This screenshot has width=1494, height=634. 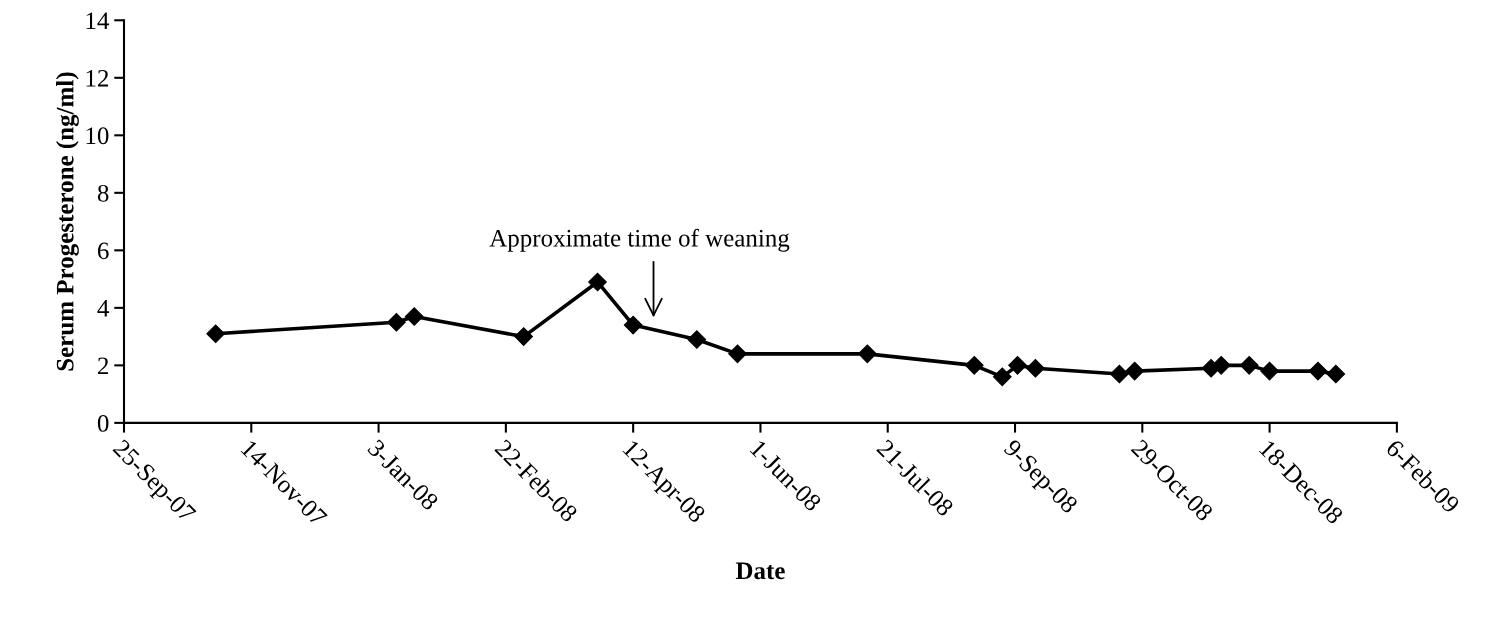 What do you see at coordinates (103, 423) in the screenshot?
I see `y-tick-label: 0` at bounding box center [103, 423].